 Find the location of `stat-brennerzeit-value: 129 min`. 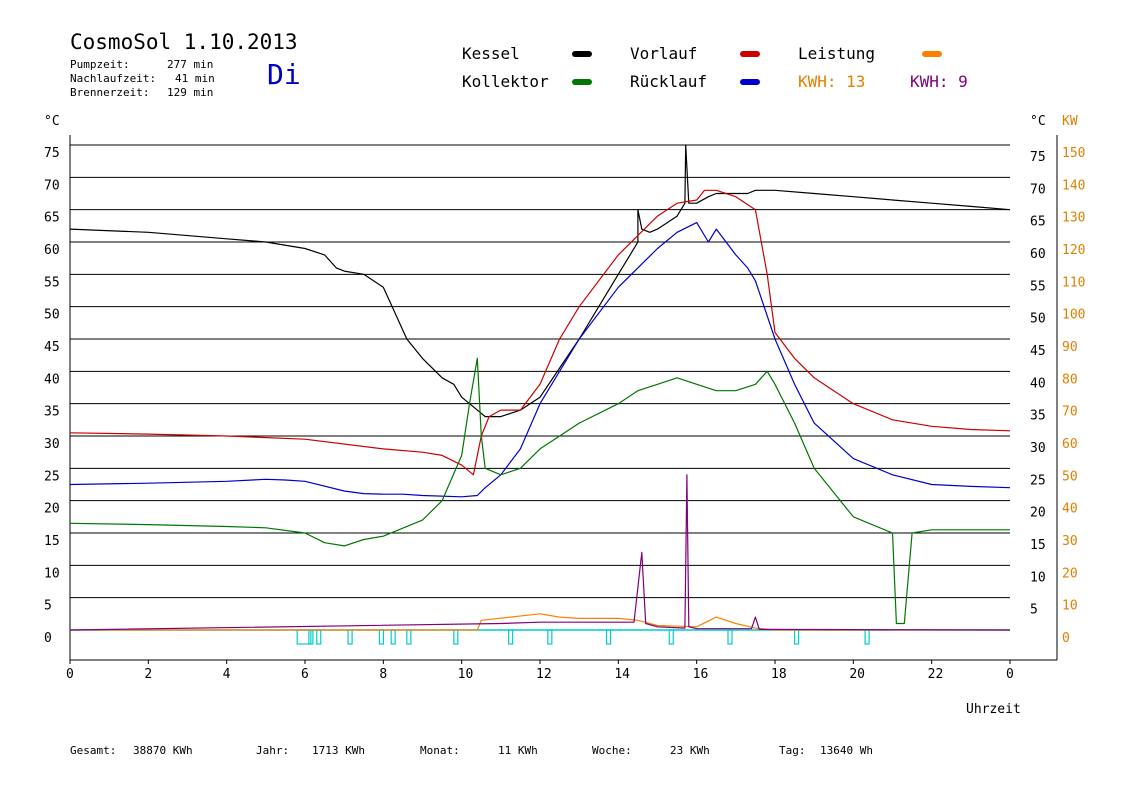

stat-brennerzeit-value: 129 min is located at coordinates (190, 92).